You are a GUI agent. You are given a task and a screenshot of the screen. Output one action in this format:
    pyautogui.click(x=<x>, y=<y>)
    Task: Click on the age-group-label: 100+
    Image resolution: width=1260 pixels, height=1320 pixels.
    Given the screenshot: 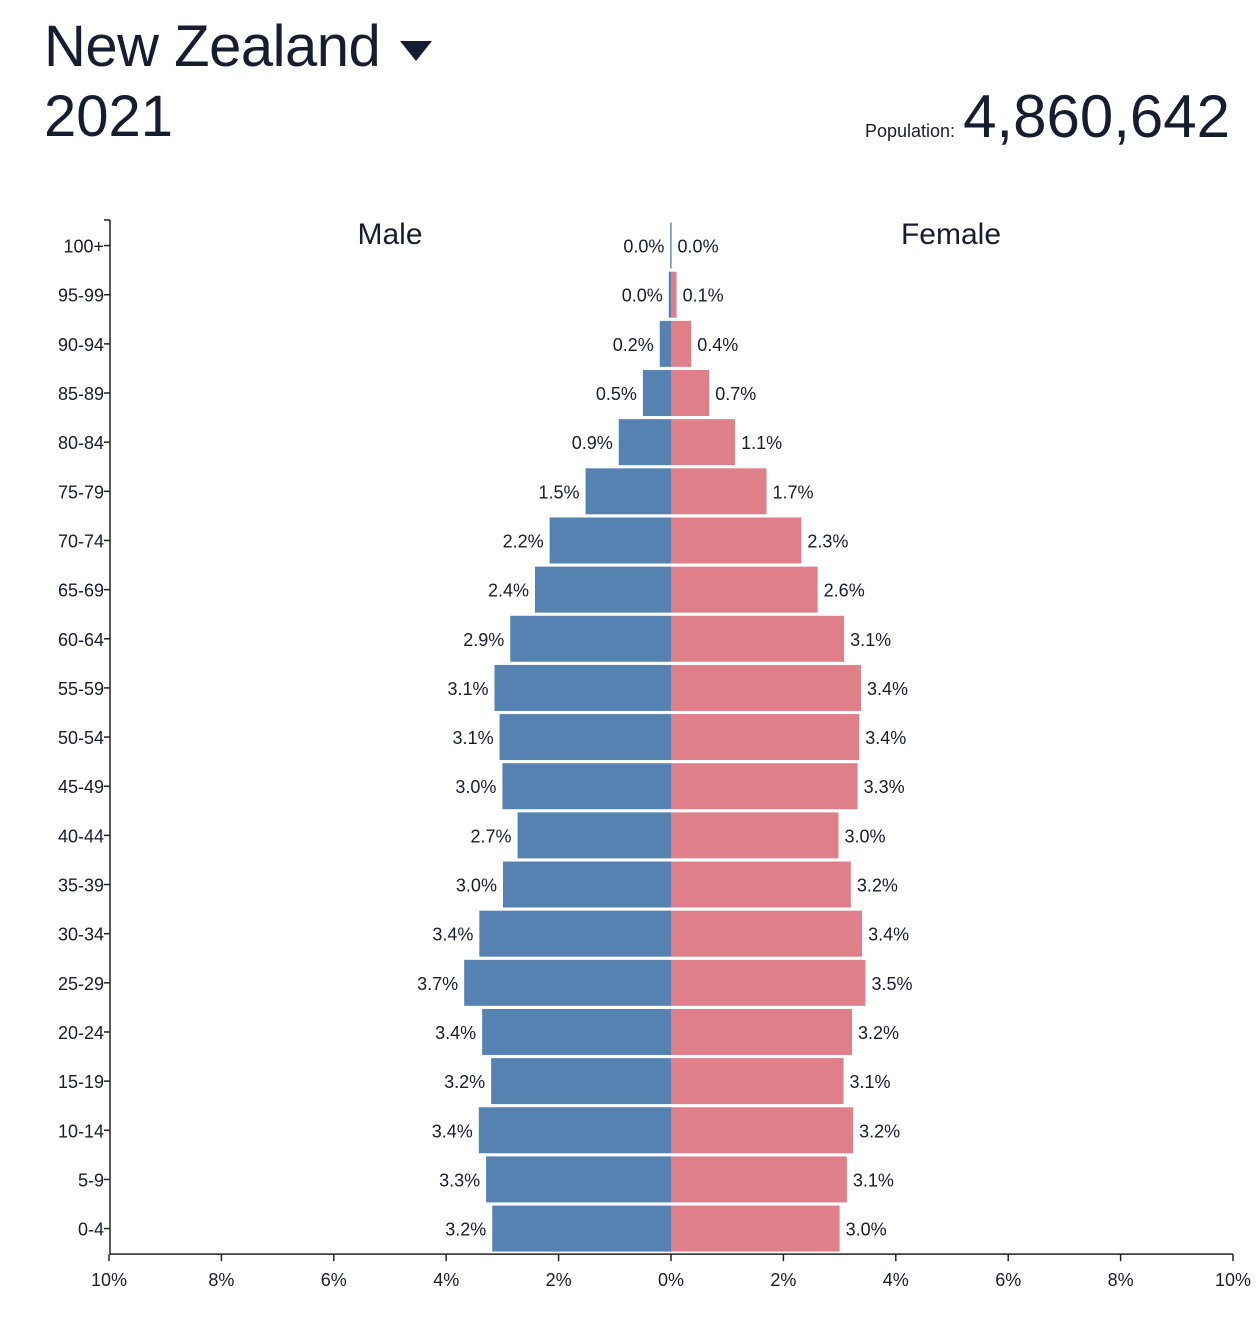 What is the action you would take?
    pyautogui.click(x=83, y=247)
    